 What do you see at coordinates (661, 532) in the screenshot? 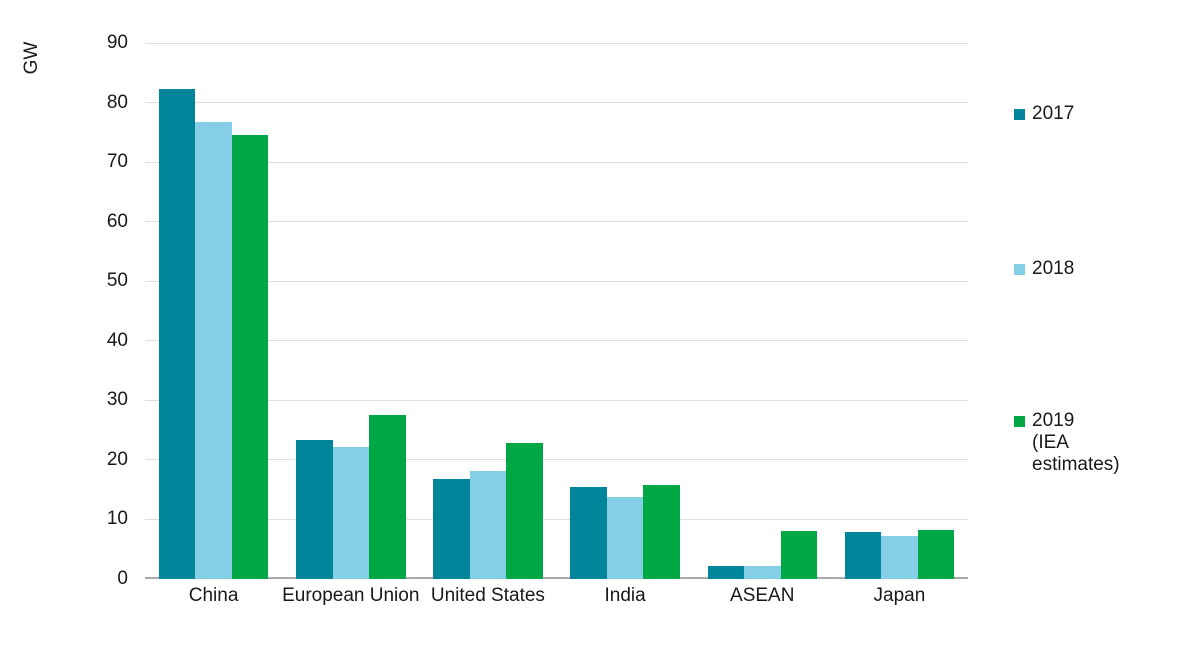
I see `bar-india-2019-iea-estimates` at bounding box center [661, 532].